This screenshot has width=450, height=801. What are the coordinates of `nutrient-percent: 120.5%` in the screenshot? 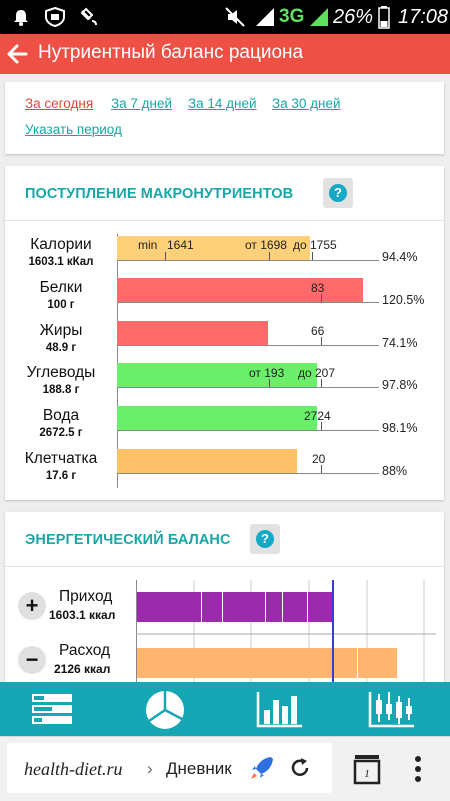 It's located at (403, 300).